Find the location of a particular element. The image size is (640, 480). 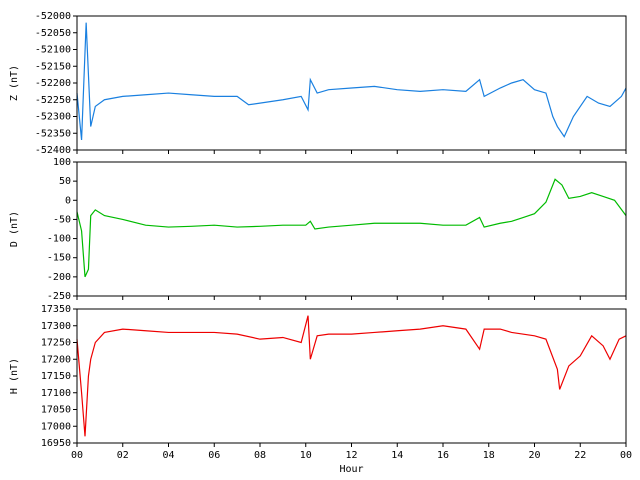

y-tick-label: 100 is located at coordinates (62, 162).